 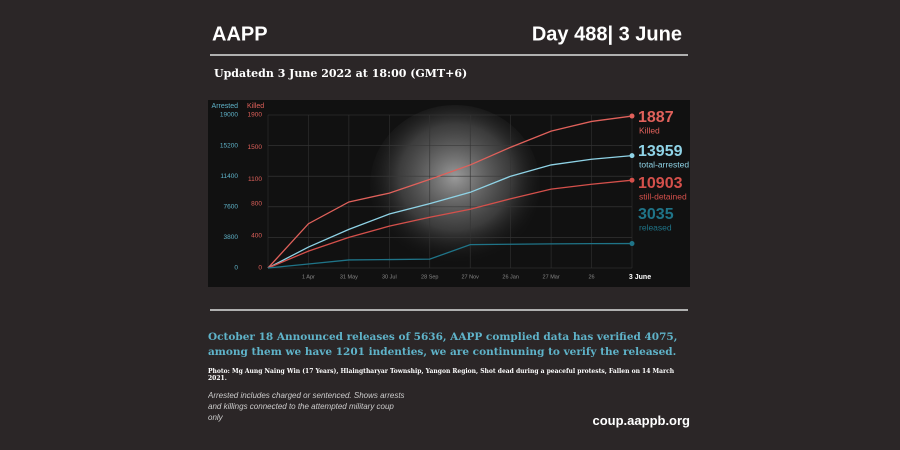 I want to click on updated: Updatedn 3 June 2022 at 18:00 (GMT+6), so click(x=340, y=73).